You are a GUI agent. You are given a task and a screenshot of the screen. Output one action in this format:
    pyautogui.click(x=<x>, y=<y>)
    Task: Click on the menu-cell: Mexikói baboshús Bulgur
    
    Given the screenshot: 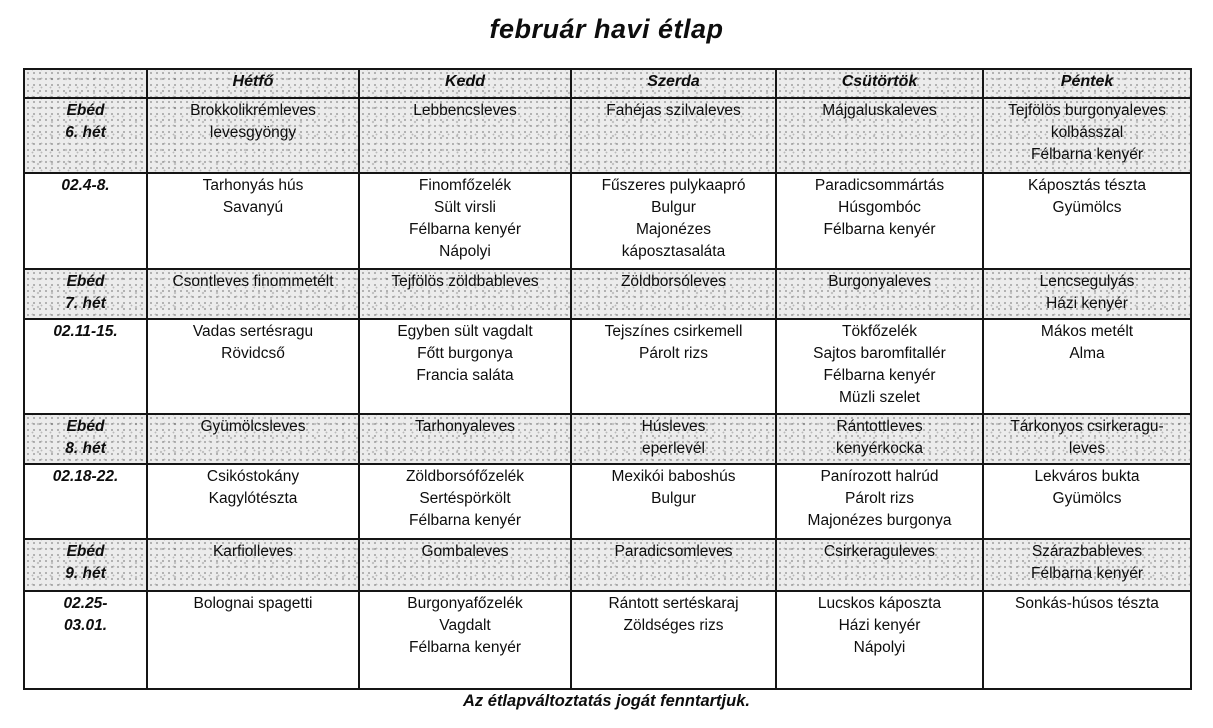 What is the action you would take?
    pyautogui.click(x=673, y=501)
    